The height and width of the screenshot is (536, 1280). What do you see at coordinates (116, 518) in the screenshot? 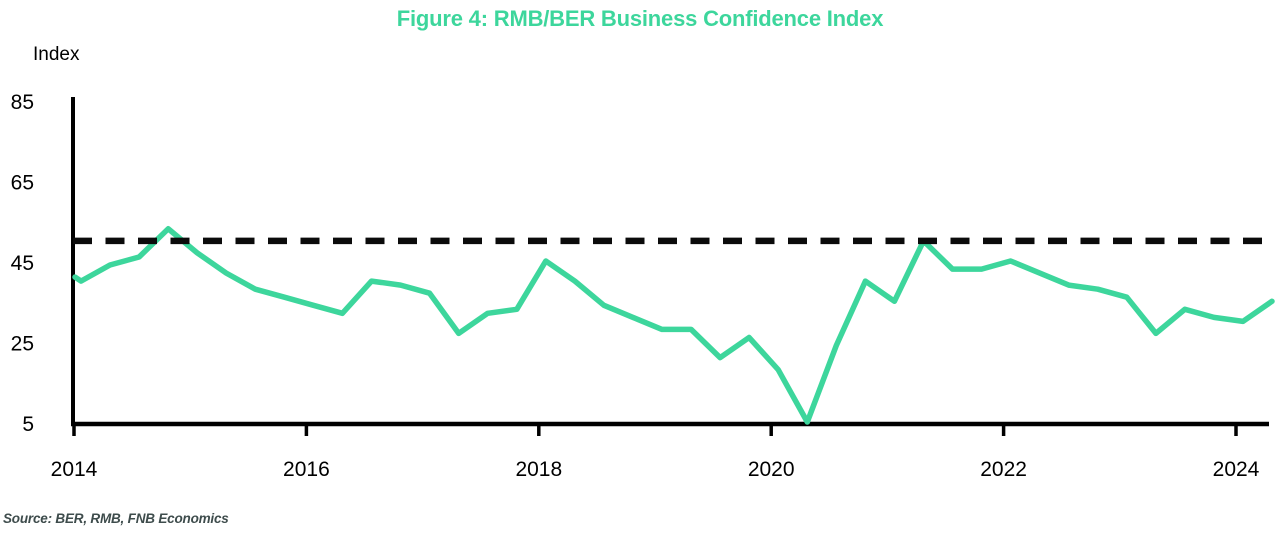
I see `source-note: Source: BER, RMB, FNB Economics` at bounding box center [116, 518].